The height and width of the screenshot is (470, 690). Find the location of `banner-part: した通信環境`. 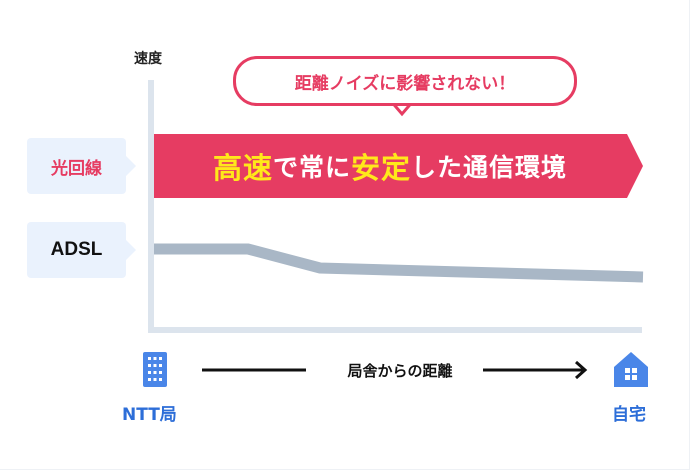

banner-part: した通信環境 is located at coordinates (489, 167).